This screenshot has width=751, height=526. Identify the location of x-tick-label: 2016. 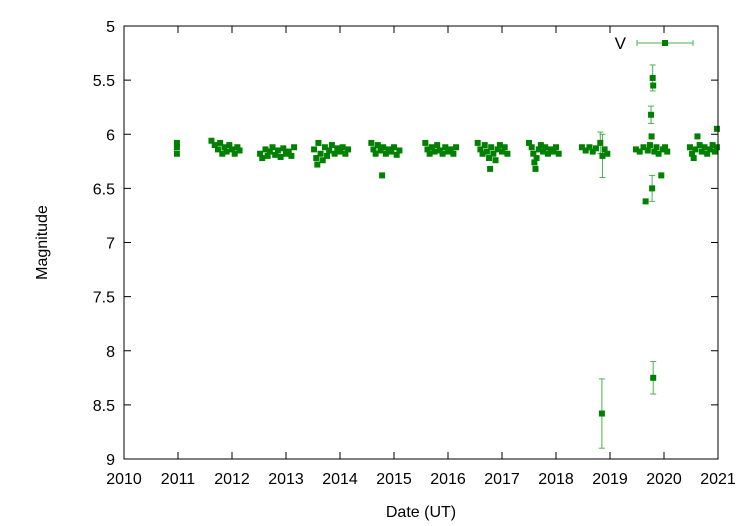
(448, 479).